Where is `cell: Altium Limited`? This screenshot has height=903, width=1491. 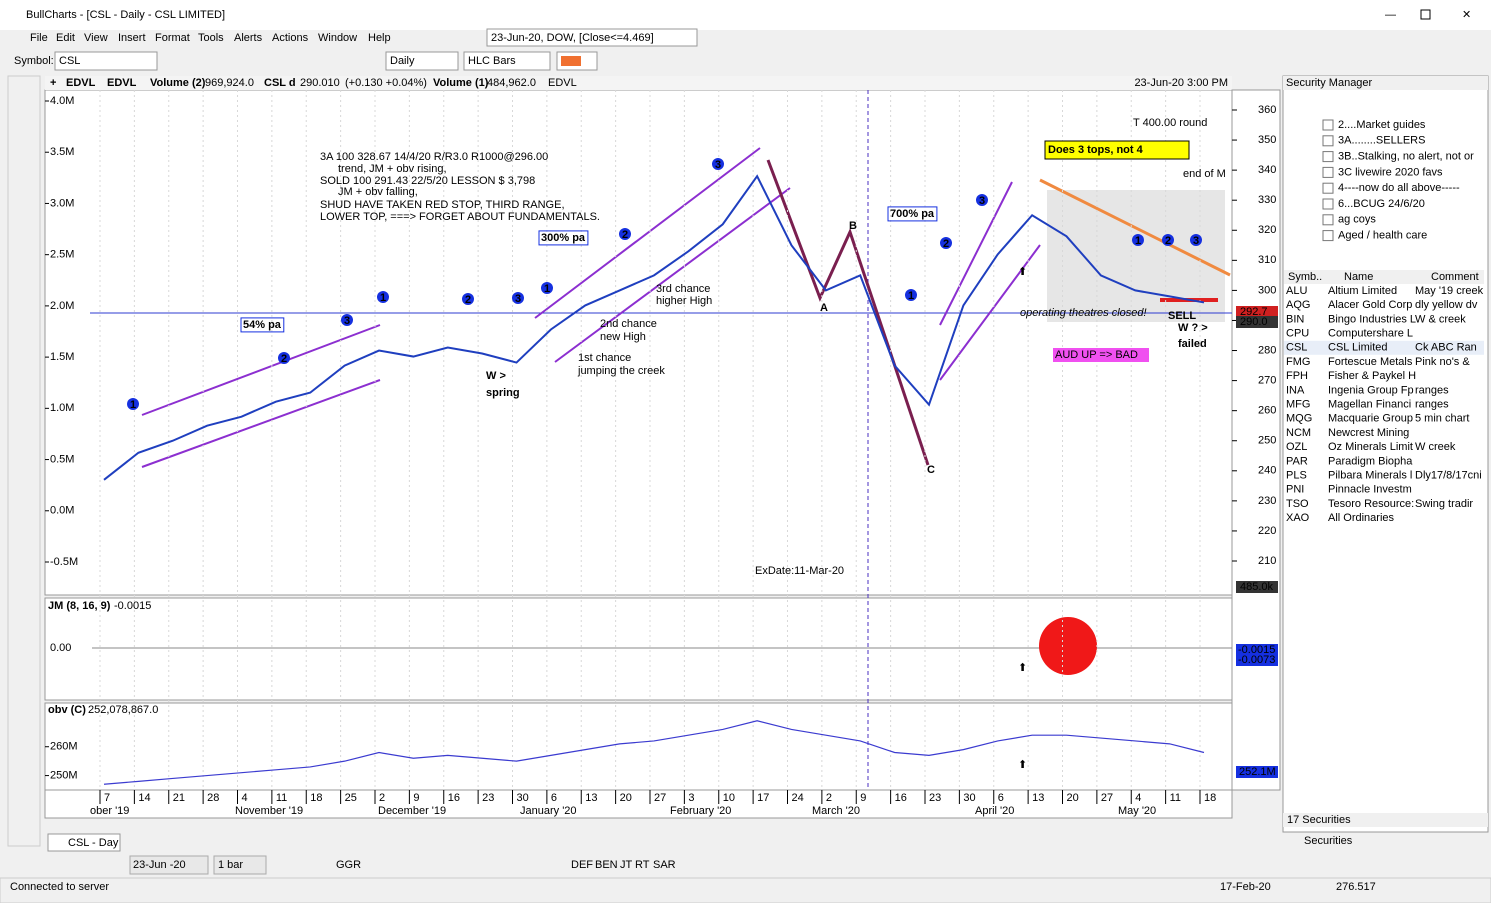 cell: Altium Limited is located at coordinates (1362, 291).